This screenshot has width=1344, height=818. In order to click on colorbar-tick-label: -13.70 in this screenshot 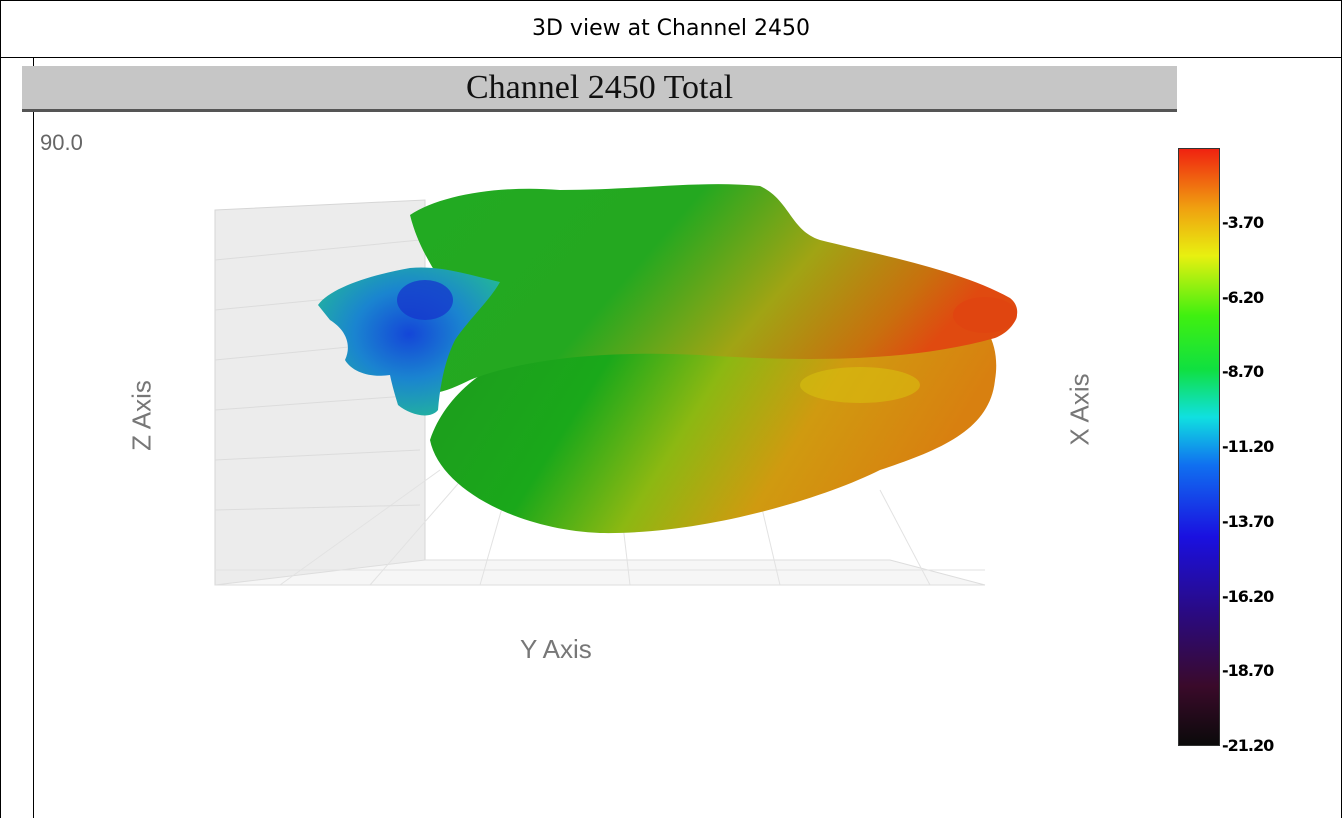, I will do `click(1248, 521)`.